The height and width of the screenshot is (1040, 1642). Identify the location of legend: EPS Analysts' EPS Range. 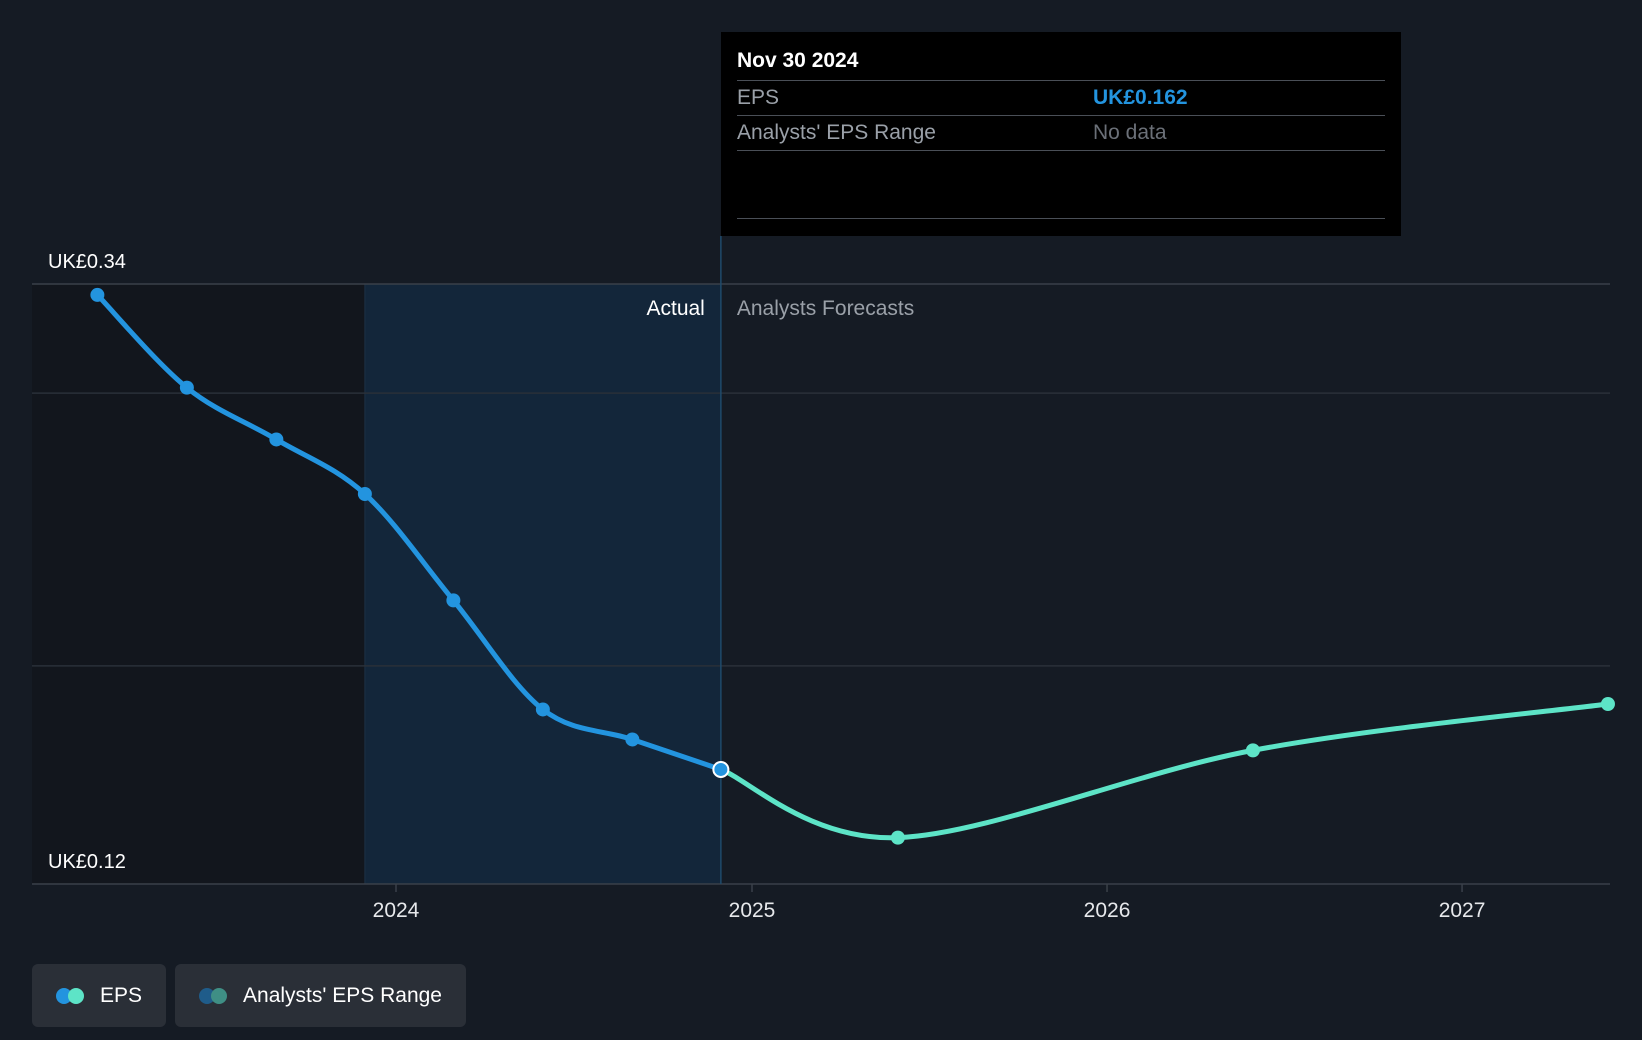
(249, 995).